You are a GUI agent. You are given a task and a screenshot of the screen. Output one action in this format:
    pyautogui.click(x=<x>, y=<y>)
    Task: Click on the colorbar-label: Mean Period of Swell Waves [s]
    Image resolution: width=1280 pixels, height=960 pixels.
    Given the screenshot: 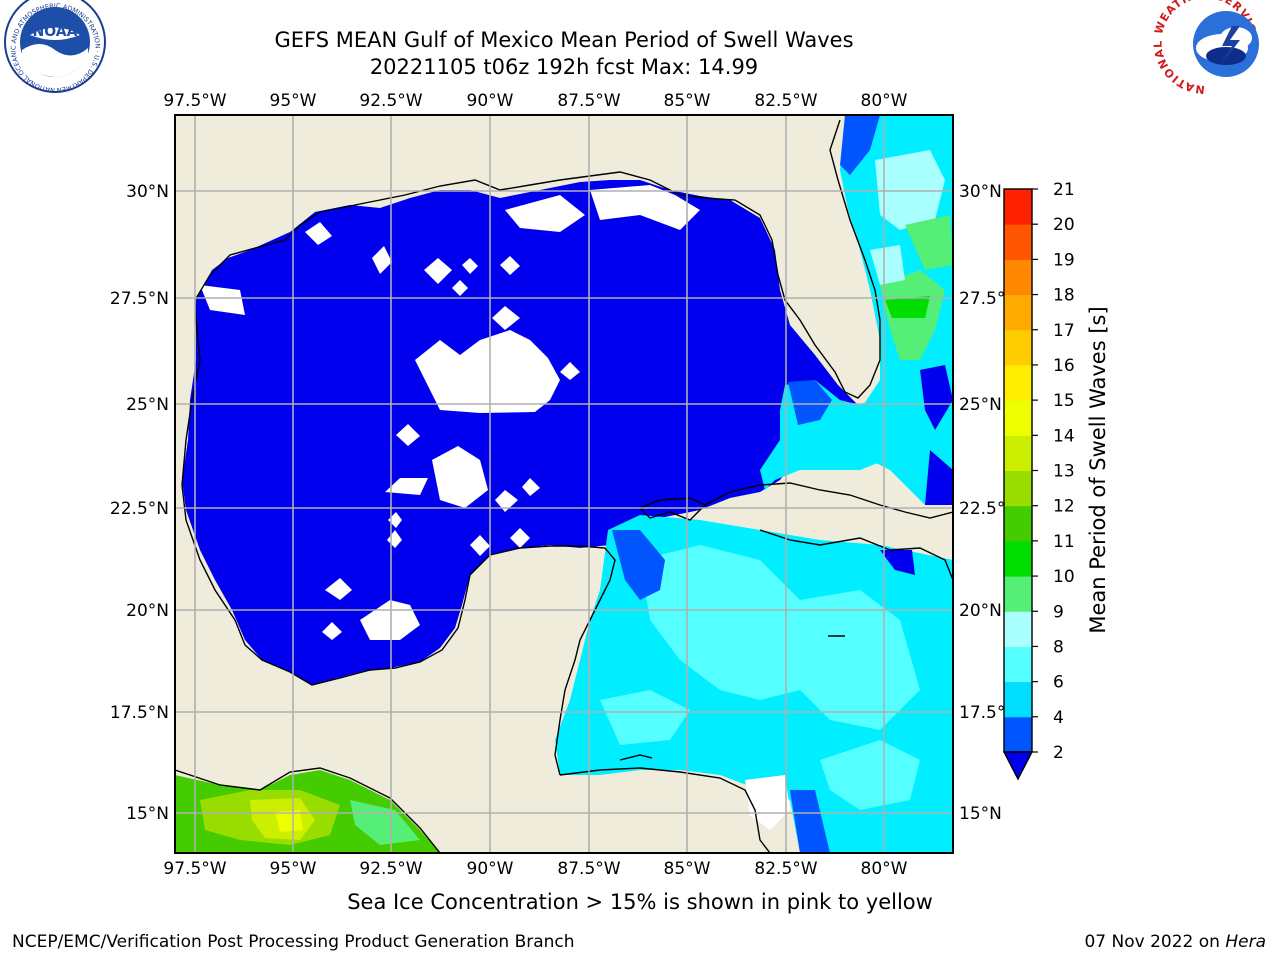 What is the action you would take?
    pyautogui.click(x=1098, y=469)
    